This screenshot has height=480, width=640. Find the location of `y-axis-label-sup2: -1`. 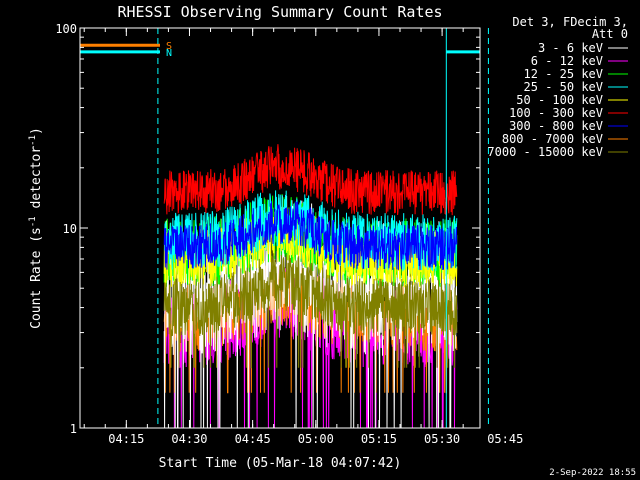

y-axis-label-sup2: -1 is located at coordinates (33, 140).